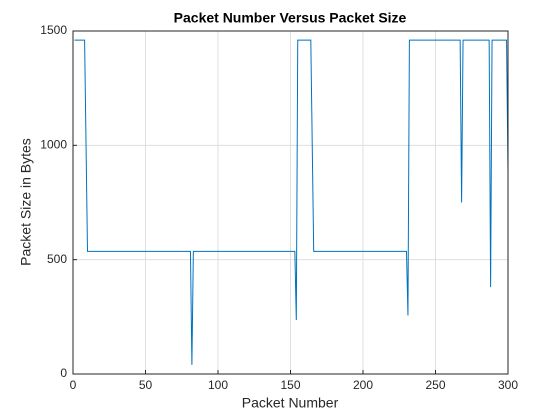 This screenshot has height=420, width=560. Describe the element at coordinates (26, 202) in the screenshot. I see `y-axis-label: Packet Size in Bytes` at that location.